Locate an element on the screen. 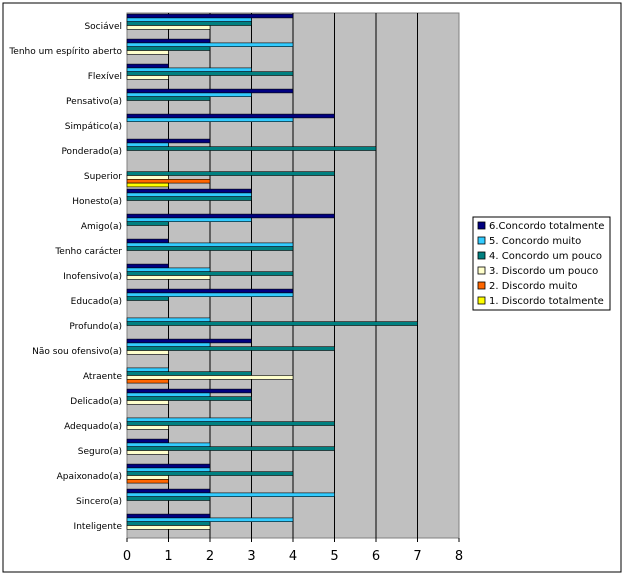 This screenshot has width=625, height=580. category-label: Educado(a) is located at coordinates (96, 302).